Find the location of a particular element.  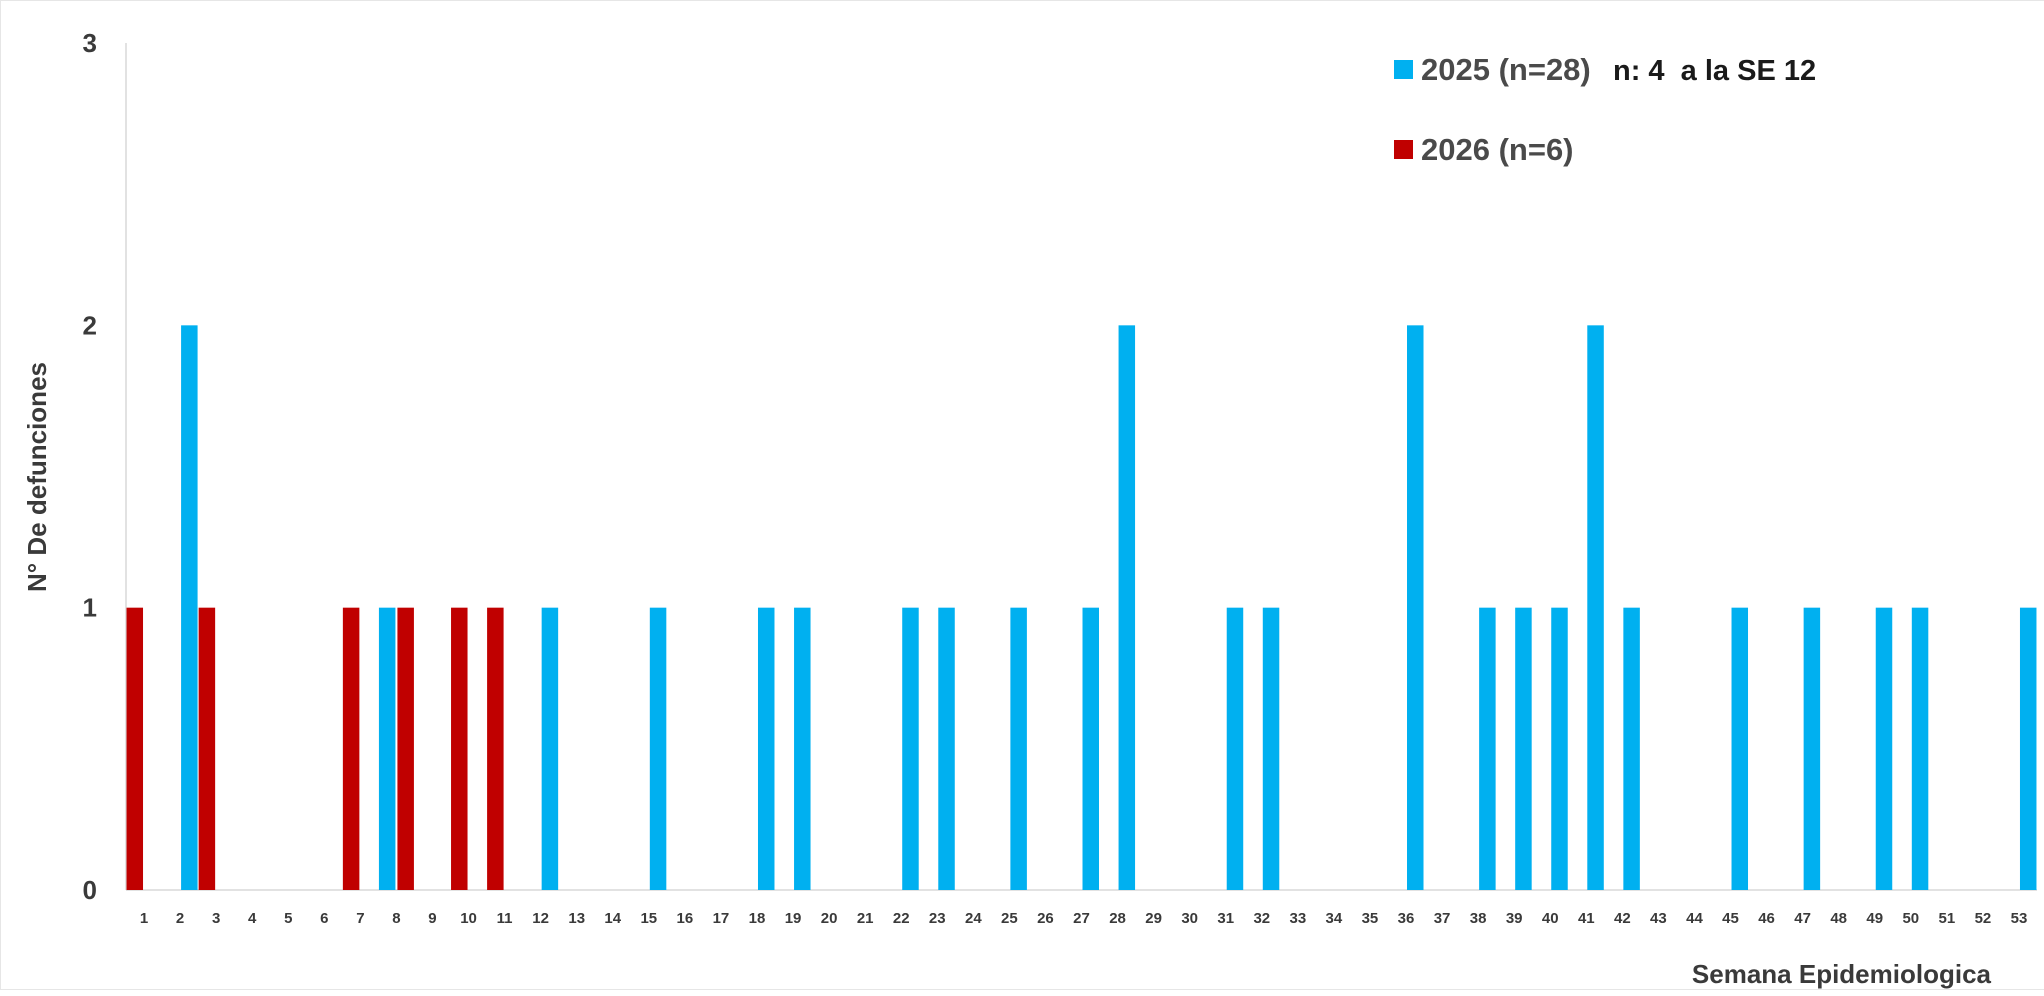

x-tick-label: 10 is located at coordinates (468, 918).